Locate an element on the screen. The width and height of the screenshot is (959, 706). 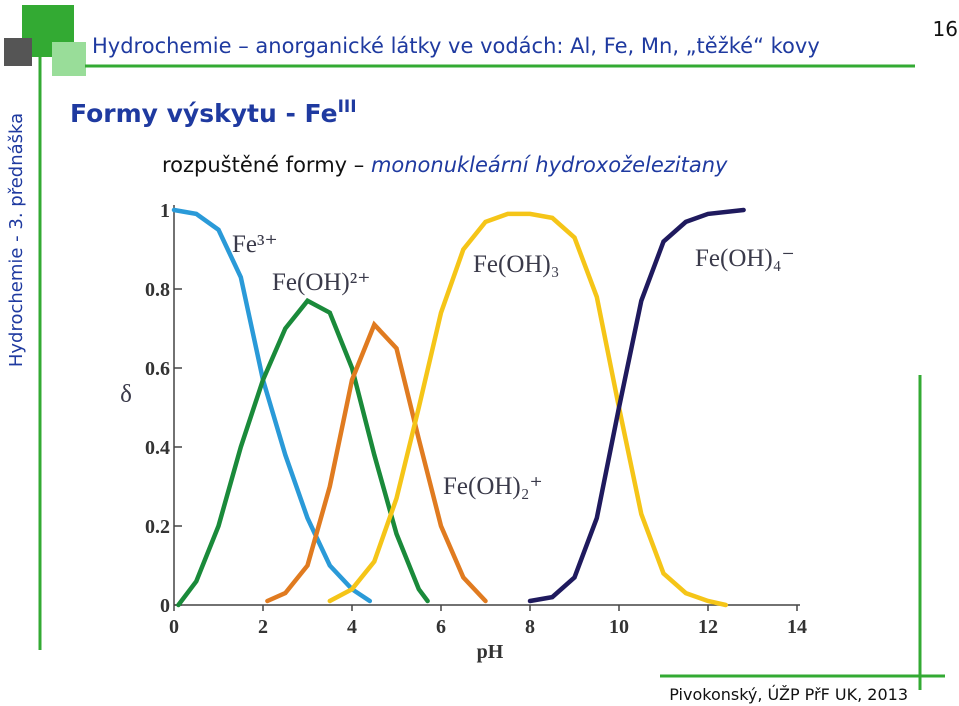
subheading-plain: rozpuštěné formy – is located at coordinates (266, 165).